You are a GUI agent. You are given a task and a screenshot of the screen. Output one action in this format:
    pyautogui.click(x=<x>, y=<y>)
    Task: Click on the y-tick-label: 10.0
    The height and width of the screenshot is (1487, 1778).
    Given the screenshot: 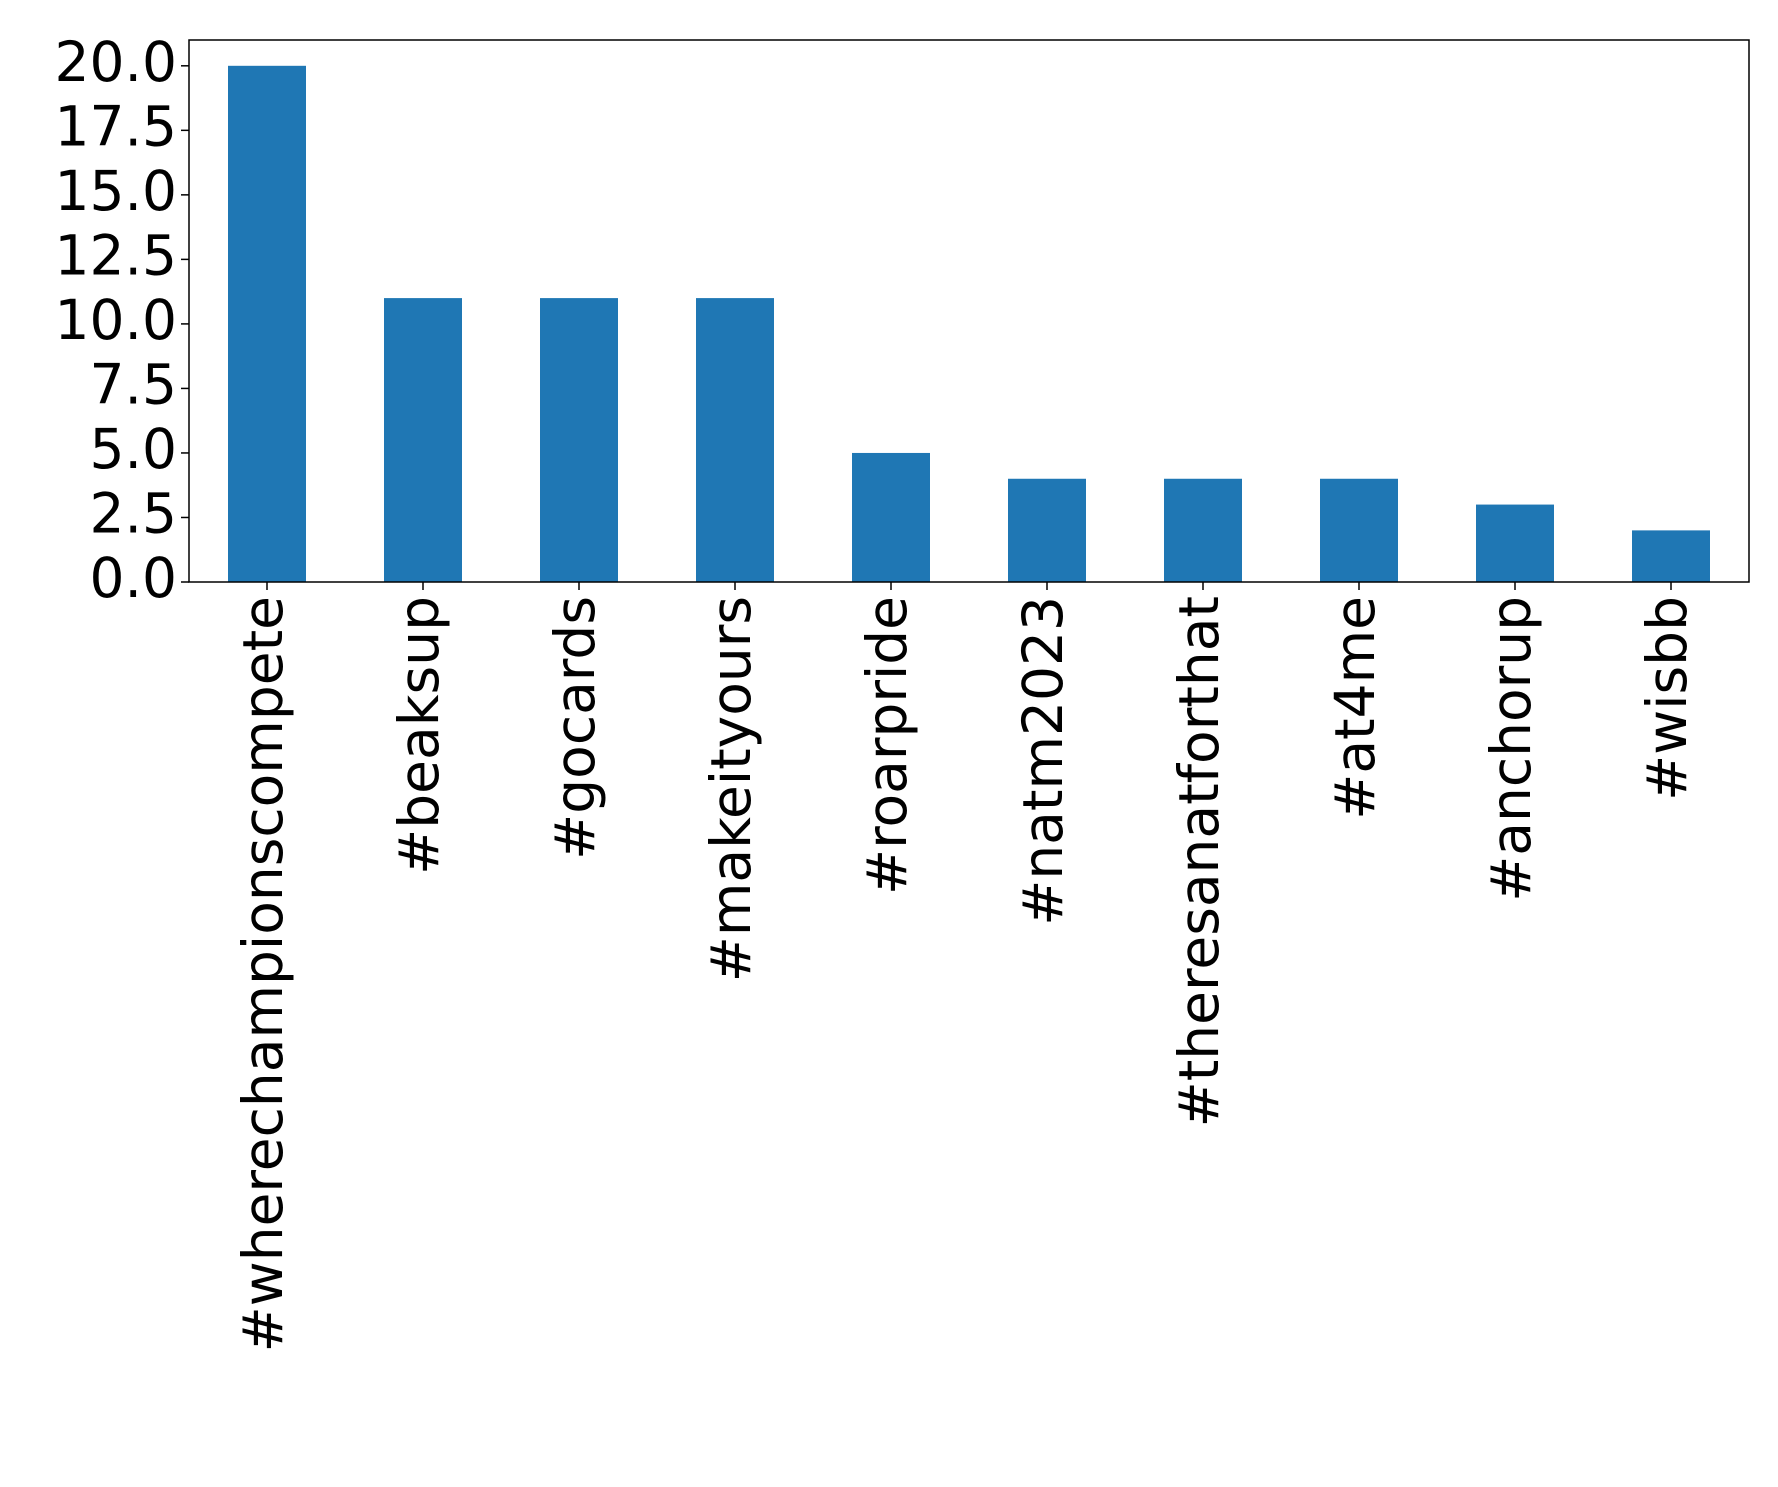 What is the action you would take?
    pyautogui.click(x=116, y=320)
    